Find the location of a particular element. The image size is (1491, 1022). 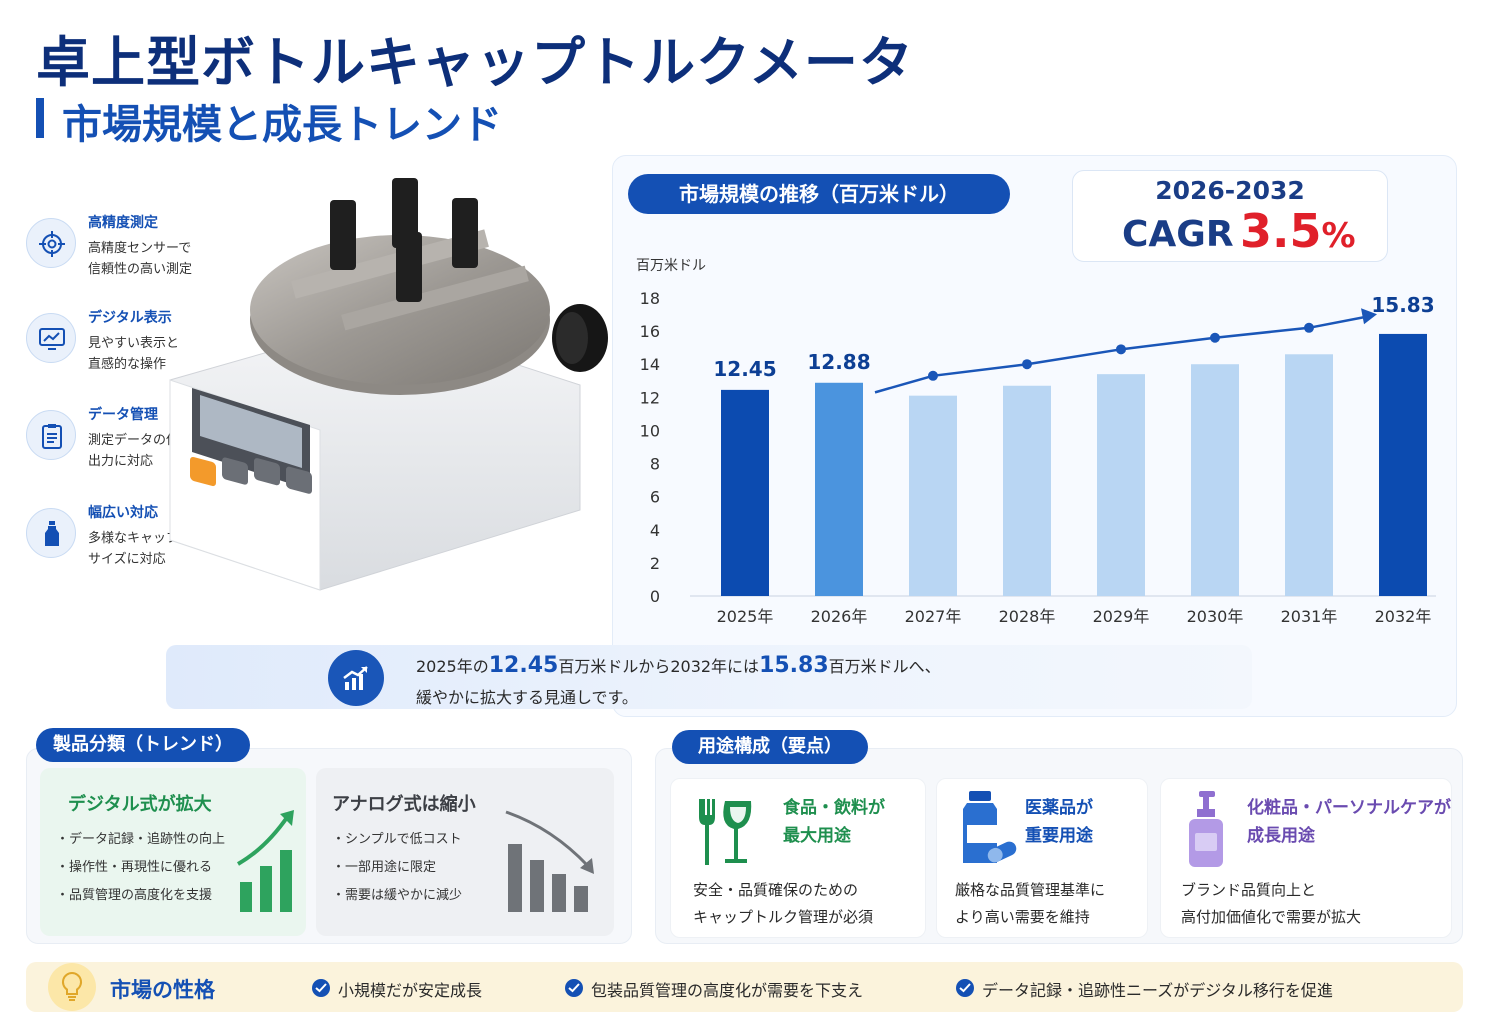

use-desc: より高い需要を維持 is located at coordinates (1022, 917).